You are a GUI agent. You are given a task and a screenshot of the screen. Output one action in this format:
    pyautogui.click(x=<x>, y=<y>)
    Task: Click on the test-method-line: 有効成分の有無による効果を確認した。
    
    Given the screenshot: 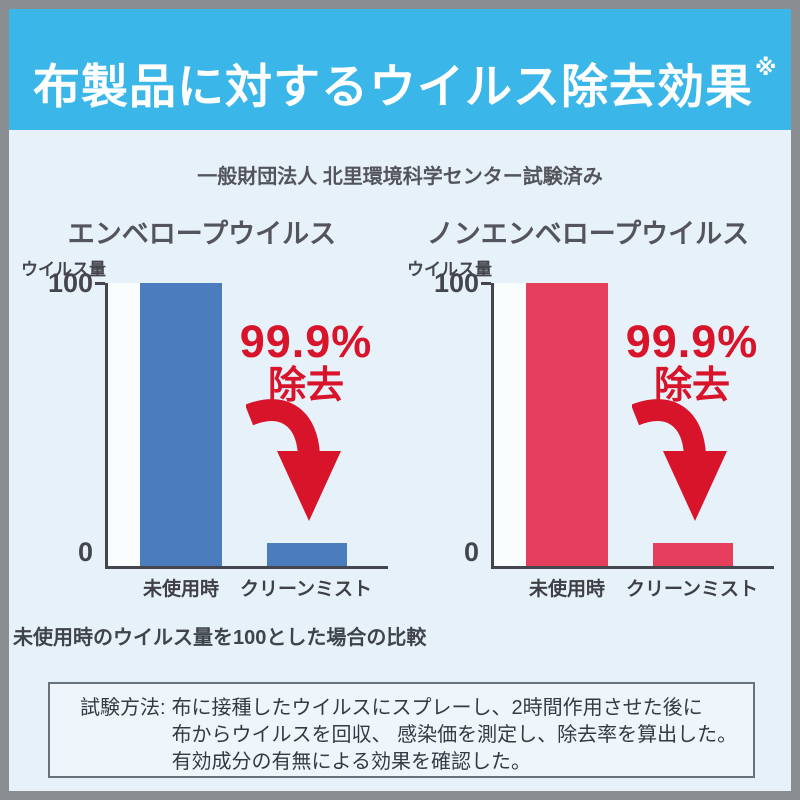 What is the action you would take?
    pyautogui.click(x=351, y=762)
    